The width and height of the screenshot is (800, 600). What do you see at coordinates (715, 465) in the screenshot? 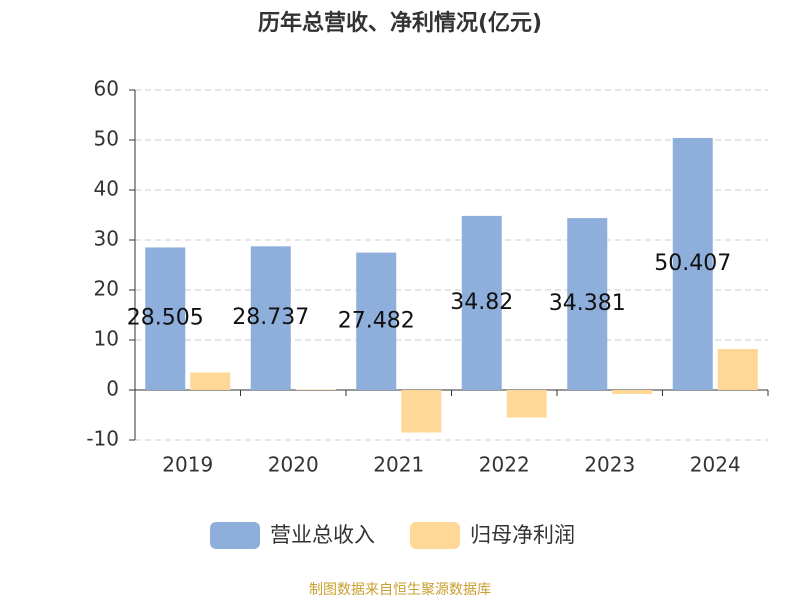
I see `x-tick-label: 2024` at bounding box center [715, 465].